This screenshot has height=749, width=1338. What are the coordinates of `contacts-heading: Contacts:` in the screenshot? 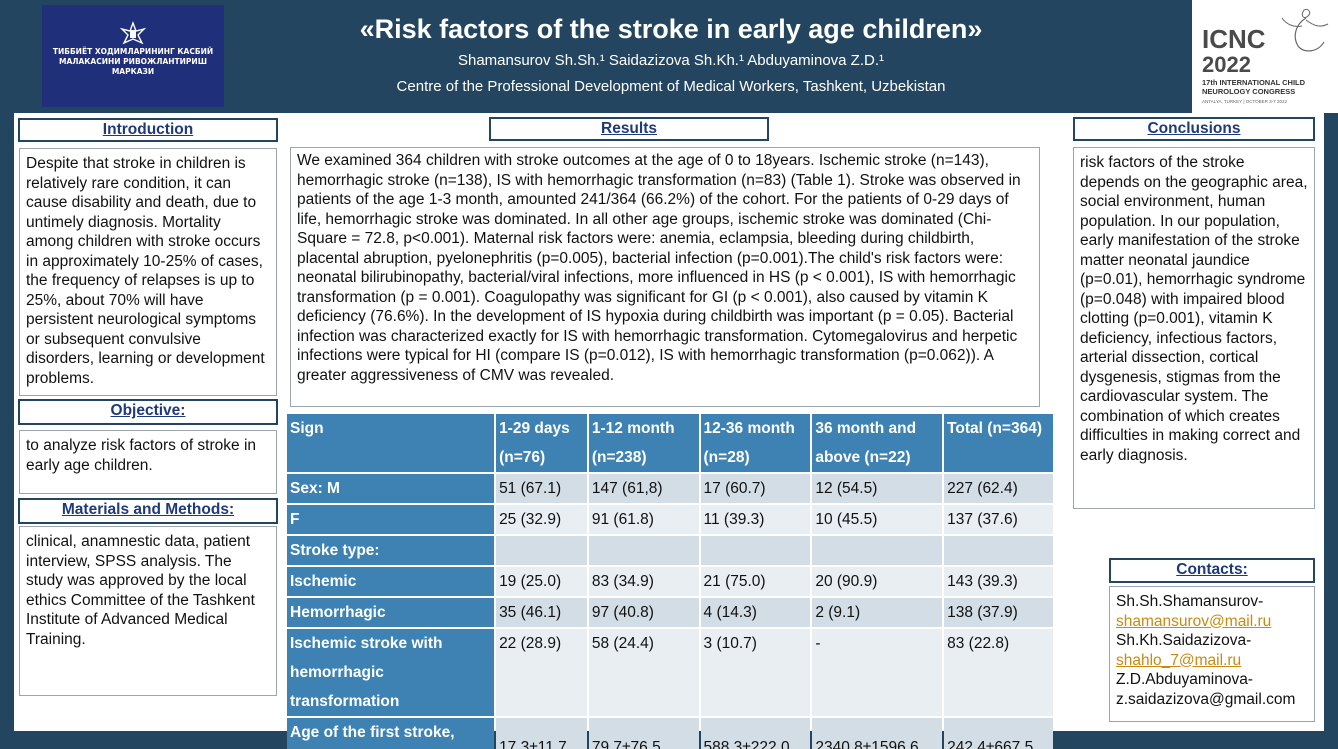 It's located at (1212, 570).